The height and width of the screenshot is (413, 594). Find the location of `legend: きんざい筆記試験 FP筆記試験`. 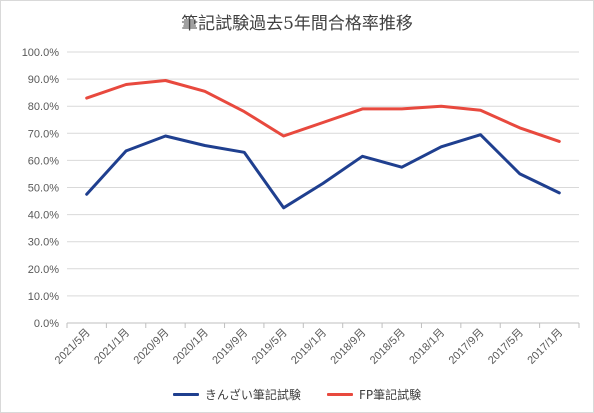

legend: きんざい筆記試験 FP筆記試験 is located at coordinates (297, 394).